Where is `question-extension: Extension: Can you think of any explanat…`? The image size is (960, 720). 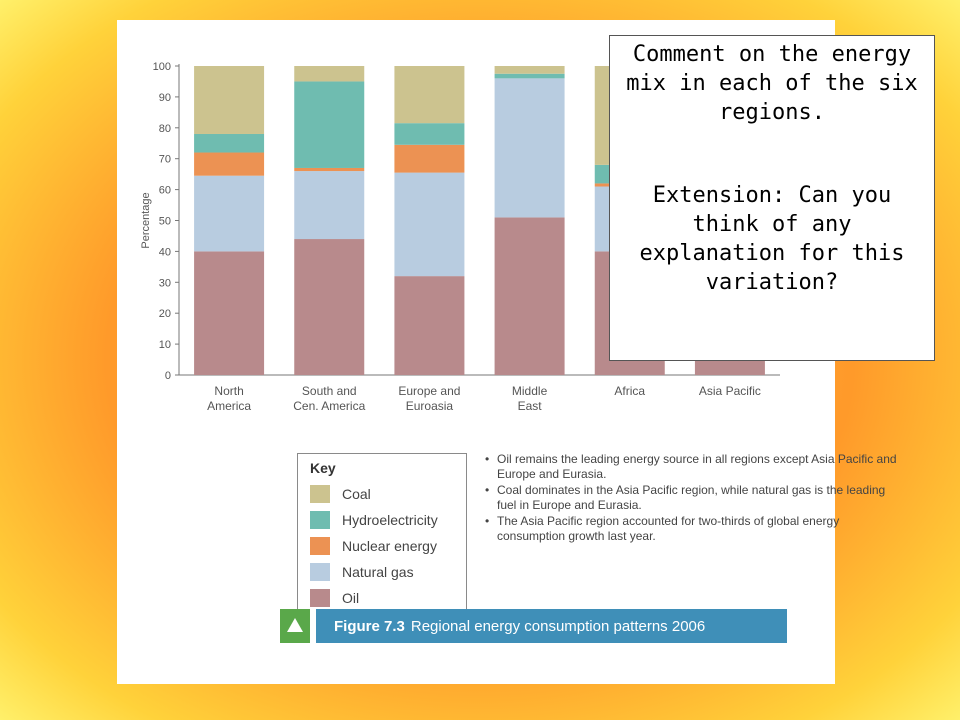
question-extension: Extension: Can you think of any explanat… is located at coordinates (772, 239).